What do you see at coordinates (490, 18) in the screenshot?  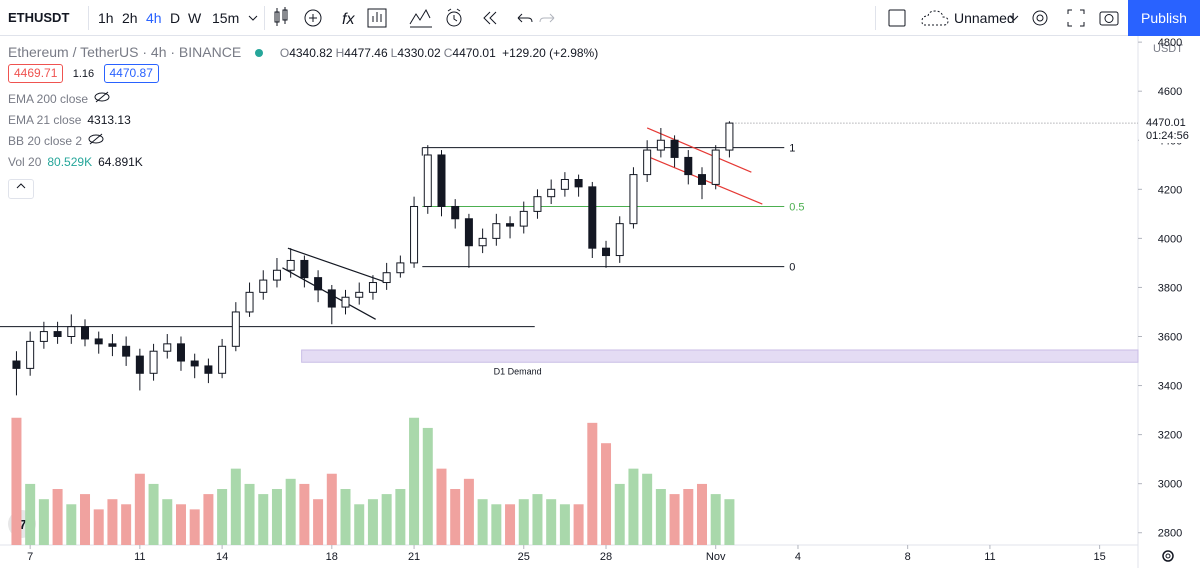 I see `replay-icon` at bounding box center [490, 18].